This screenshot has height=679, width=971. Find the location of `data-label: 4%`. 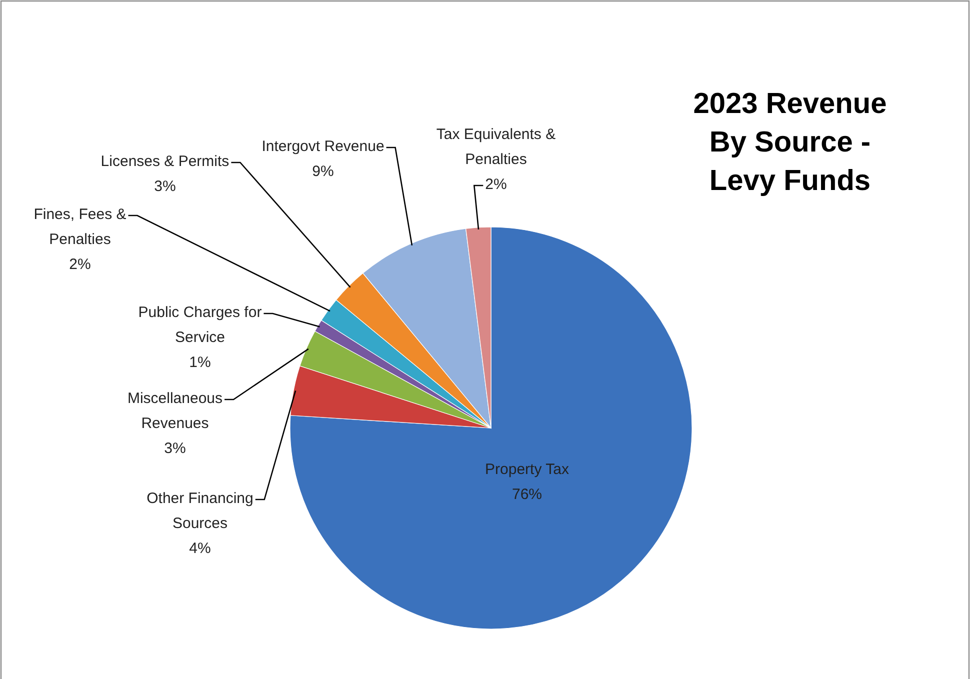

data-label: 4% is located at coordinates (200, 548).